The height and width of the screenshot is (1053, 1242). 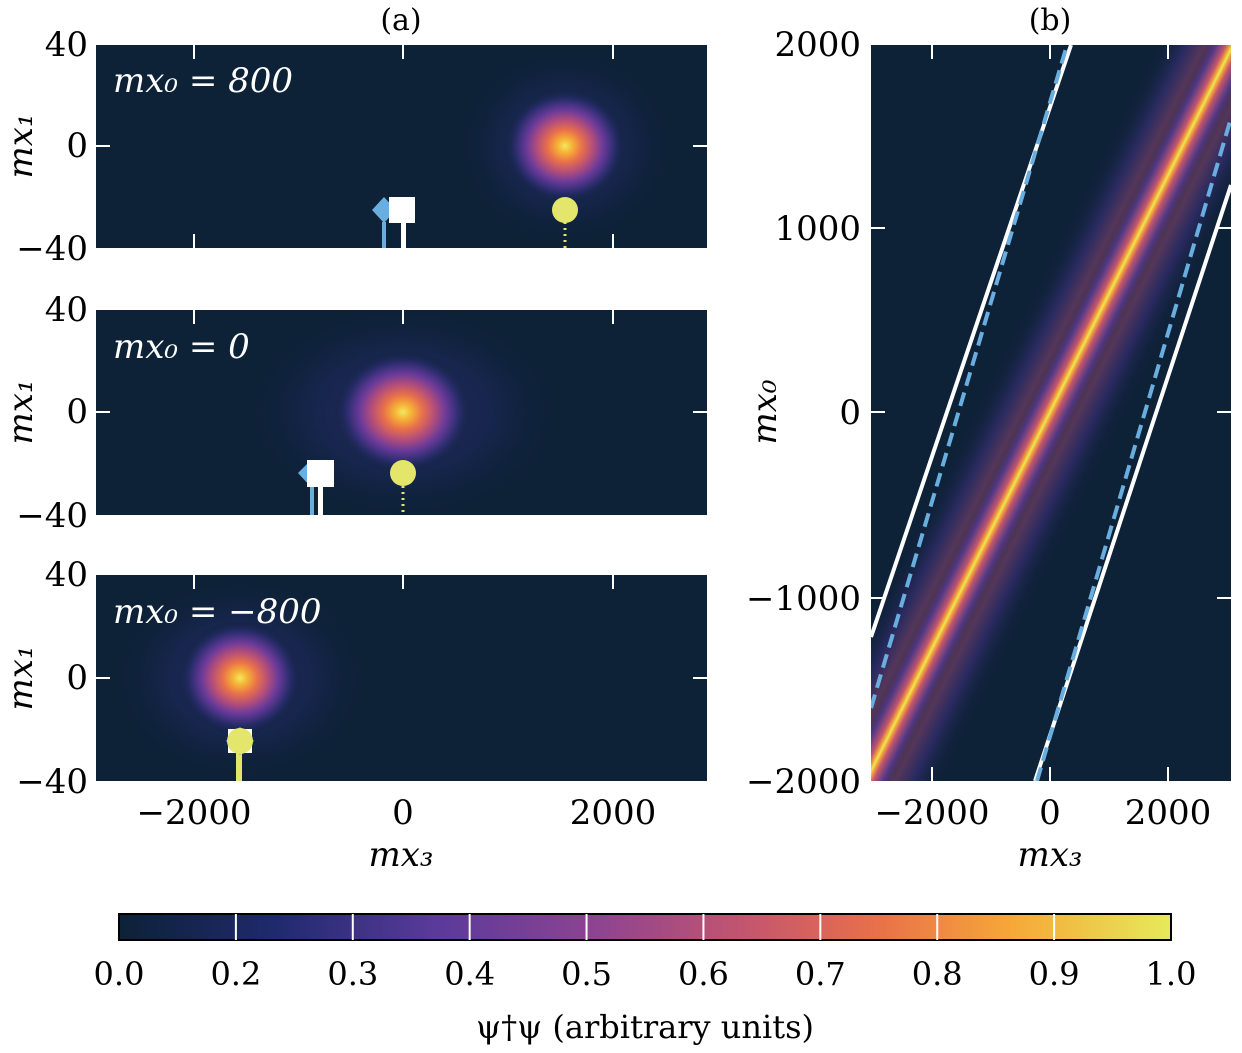 What do you see at coordinates (181, 347) in the screenshot?
I see `annotation-mx0: mx₀ = 0` at bounding box center [181, 347].